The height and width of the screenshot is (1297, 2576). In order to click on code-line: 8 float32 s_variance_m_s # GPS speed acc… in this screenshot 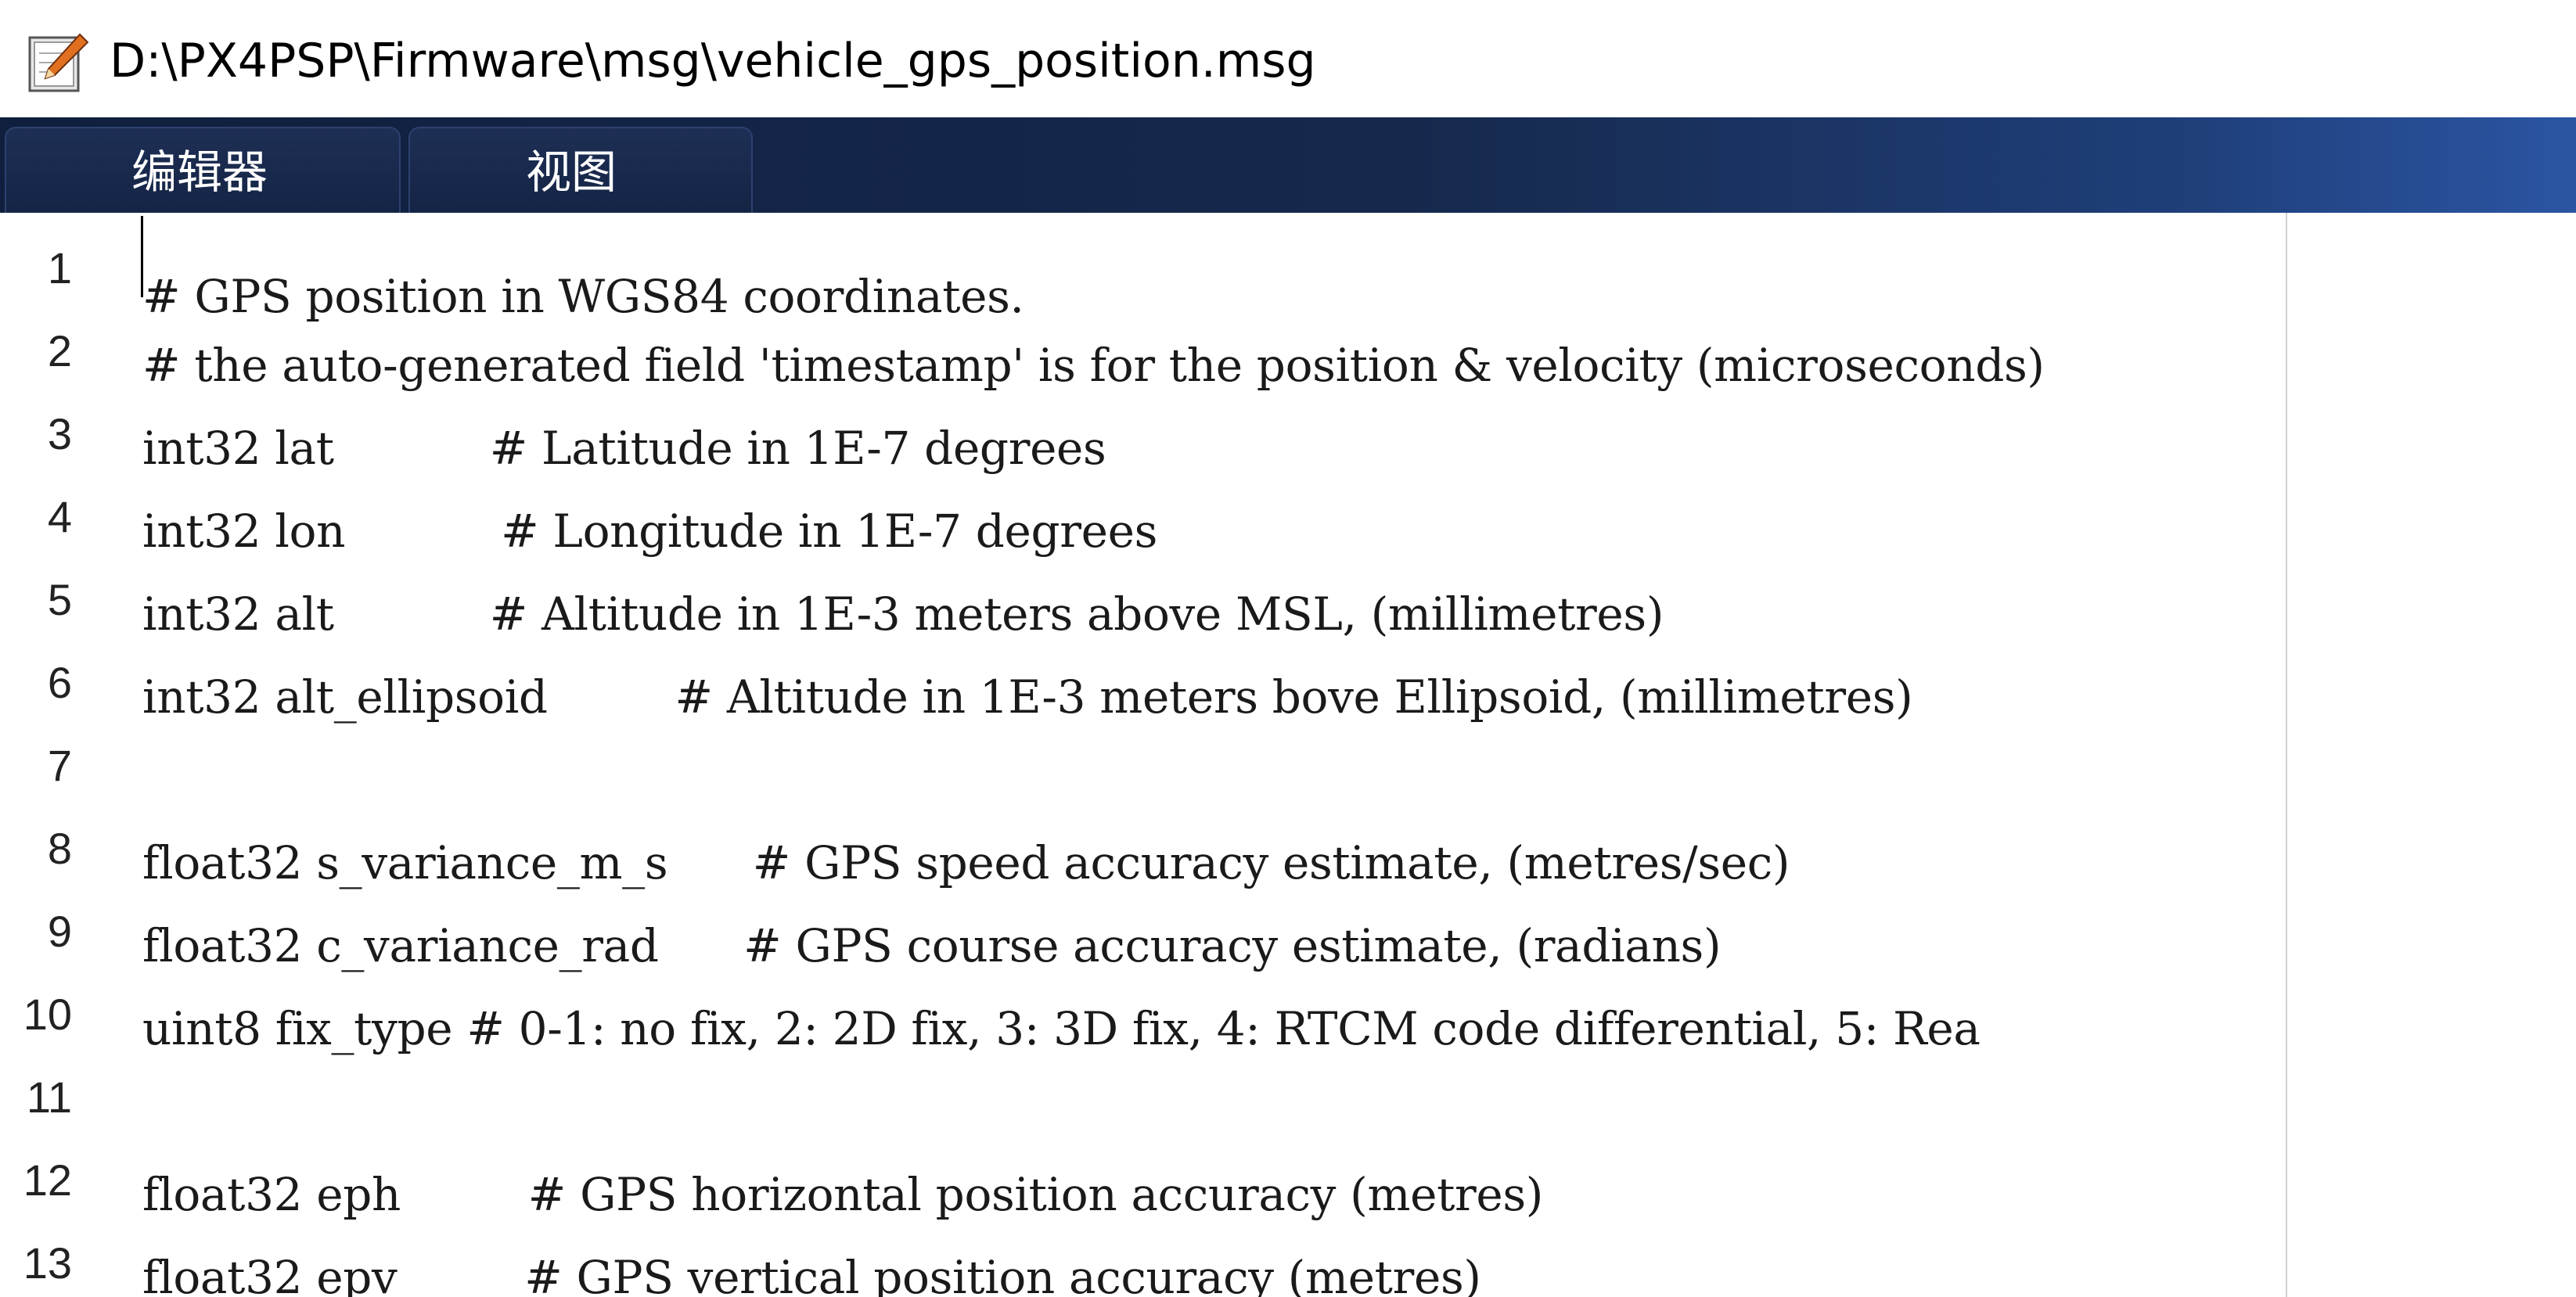, I will do `click(1288, 841)`.